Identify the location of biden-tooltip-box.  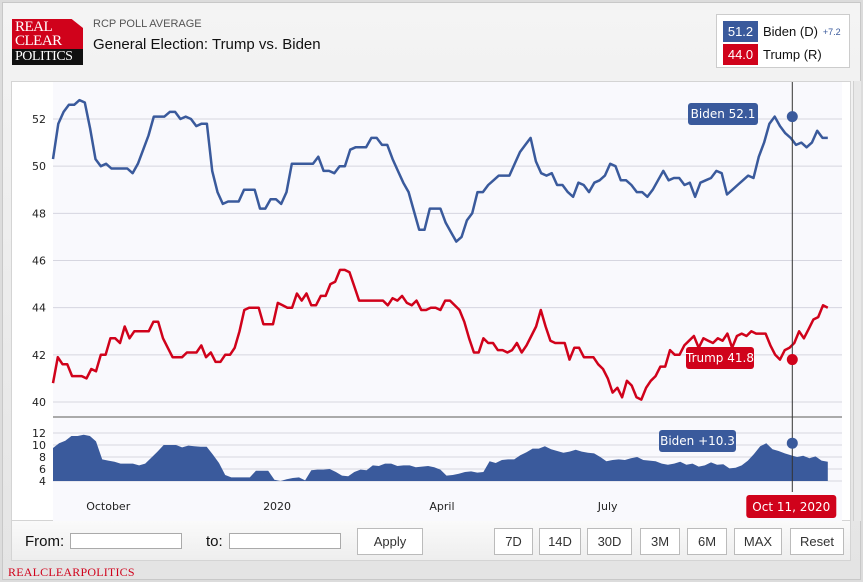
(723, 114).